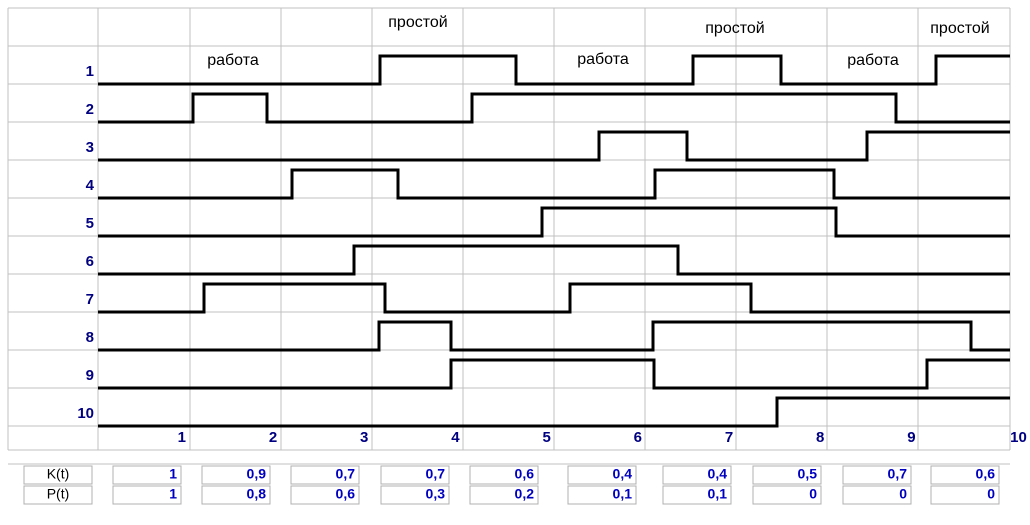  Describe the element at coordinates (436, 494) in the screenshot. I see `table-value: 0,3` at that location.